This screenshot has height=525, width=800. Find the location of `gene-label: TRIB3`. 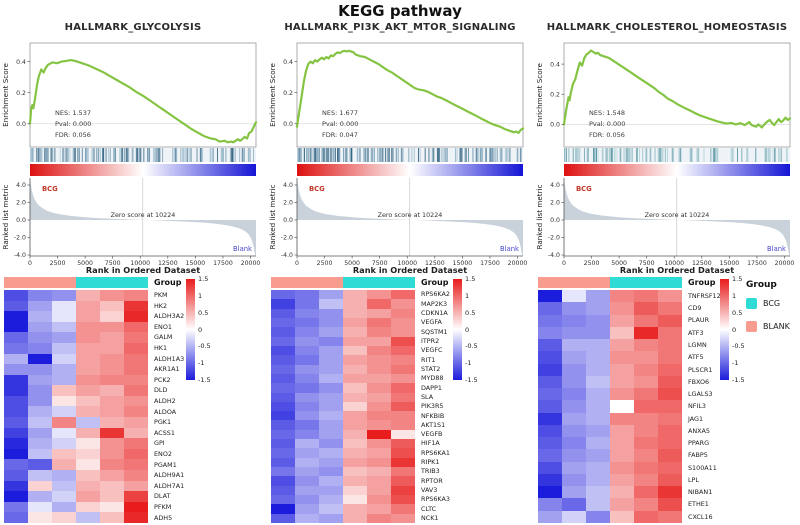

gene-label: TRIB3 is located at coordinates (430, 471).